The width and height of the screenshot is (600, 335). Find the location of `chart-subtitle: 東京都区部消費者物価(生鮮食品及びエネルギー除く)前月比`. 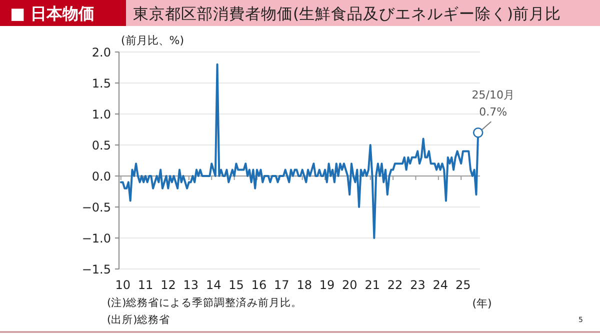

chart-subtitle: 東京都区部消費者物価(生鮮食品及びエネルギー除く)前月比 is located at coordinates (347, 14).